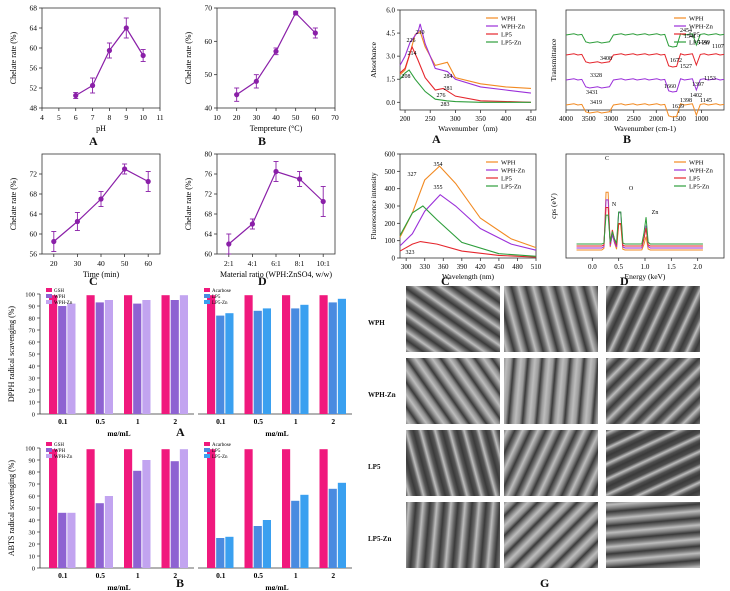  I want to click on x-tick-label: 8:1, so click(300, 263).